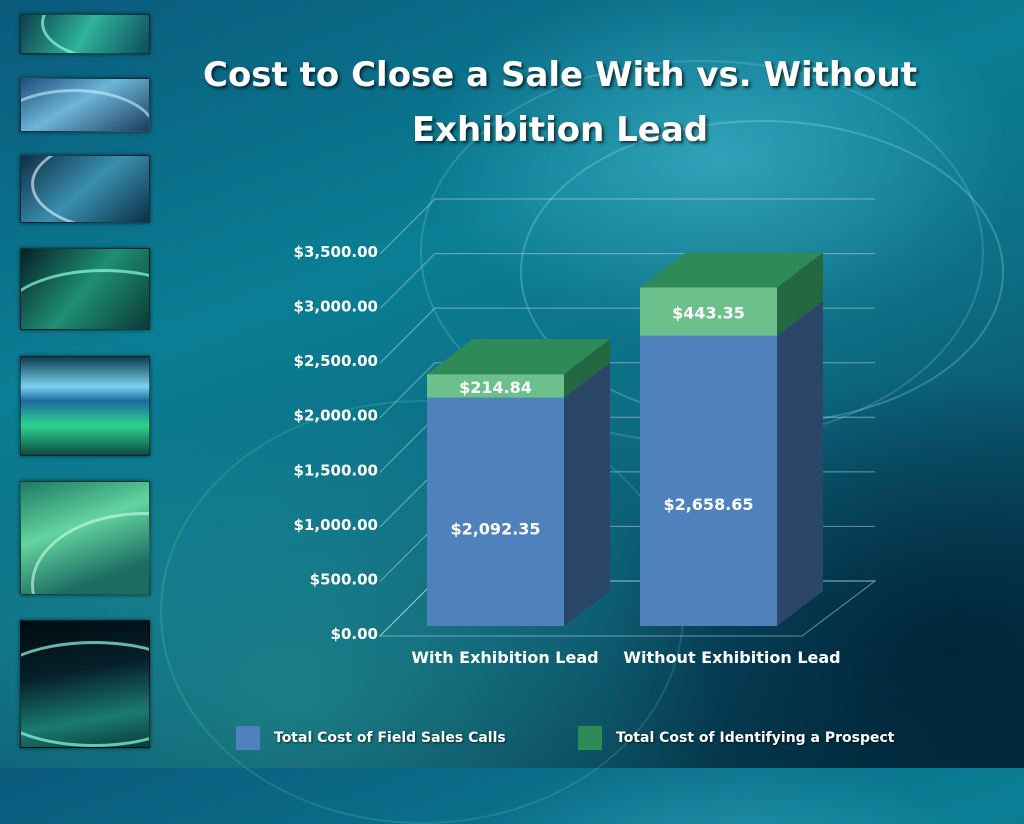 Image resolution: width=1024 pixels, height=824 pixels. Describe the element at coordinates (708, 504) in the screenshot. I see `data-label: $2,658.65` at that location.